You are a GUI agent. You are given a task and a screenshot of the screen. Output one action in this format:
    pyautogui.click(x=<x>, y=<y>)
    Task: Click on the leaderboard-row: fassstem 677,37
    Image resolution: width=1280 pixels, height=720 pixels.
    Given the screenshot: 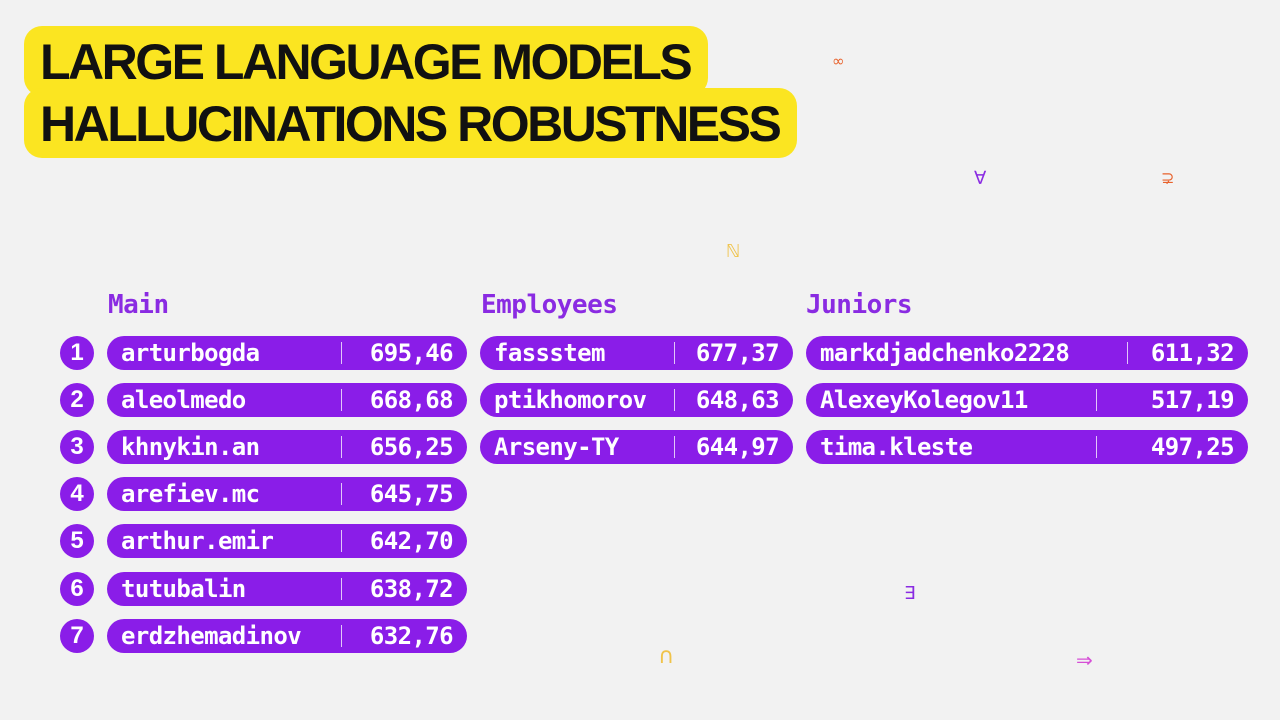 What is the action you would take?
    pyautogui.click(x=636, y=353)
    